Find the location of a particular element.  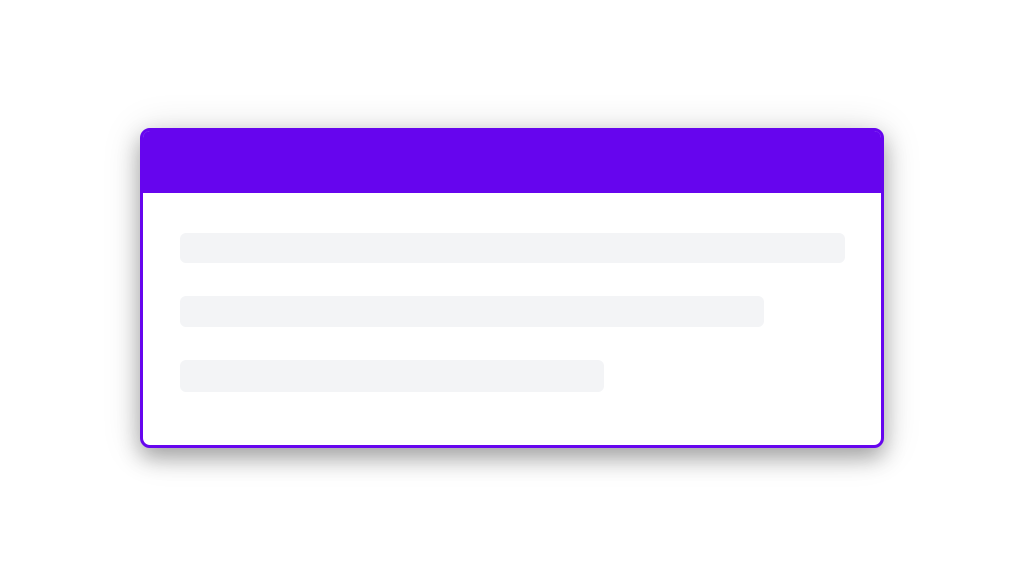

card-header is located at coordinates (512, 162).